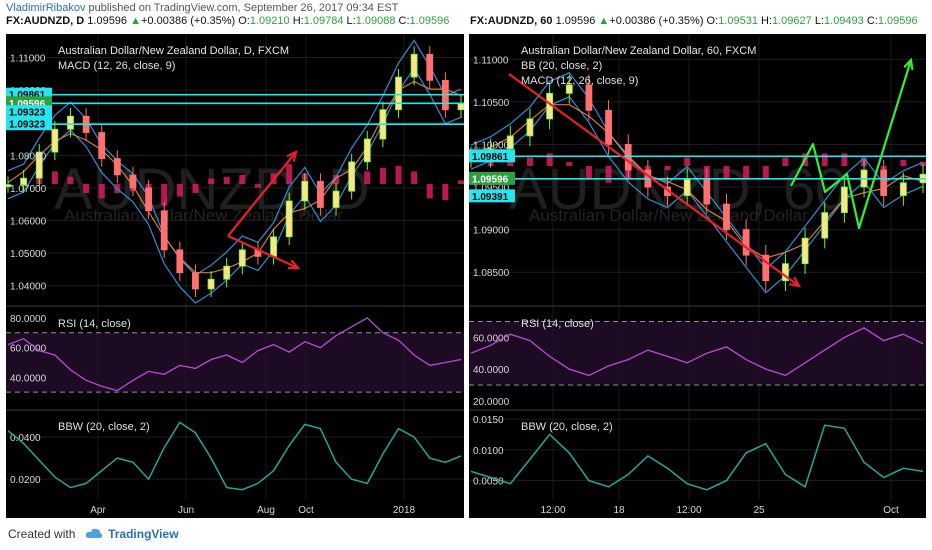 Image resolution: width=932 pixels, height=550 pixels. I want to click on high-value: 1.09627, so click(792, 21).